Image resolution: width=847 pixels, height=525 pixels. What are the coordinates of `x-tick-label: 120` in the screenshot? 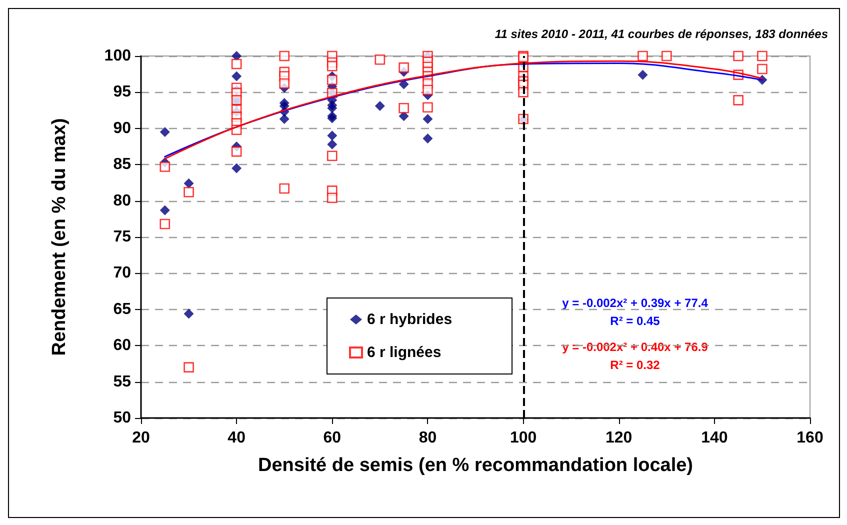 It's located at (619, 438).